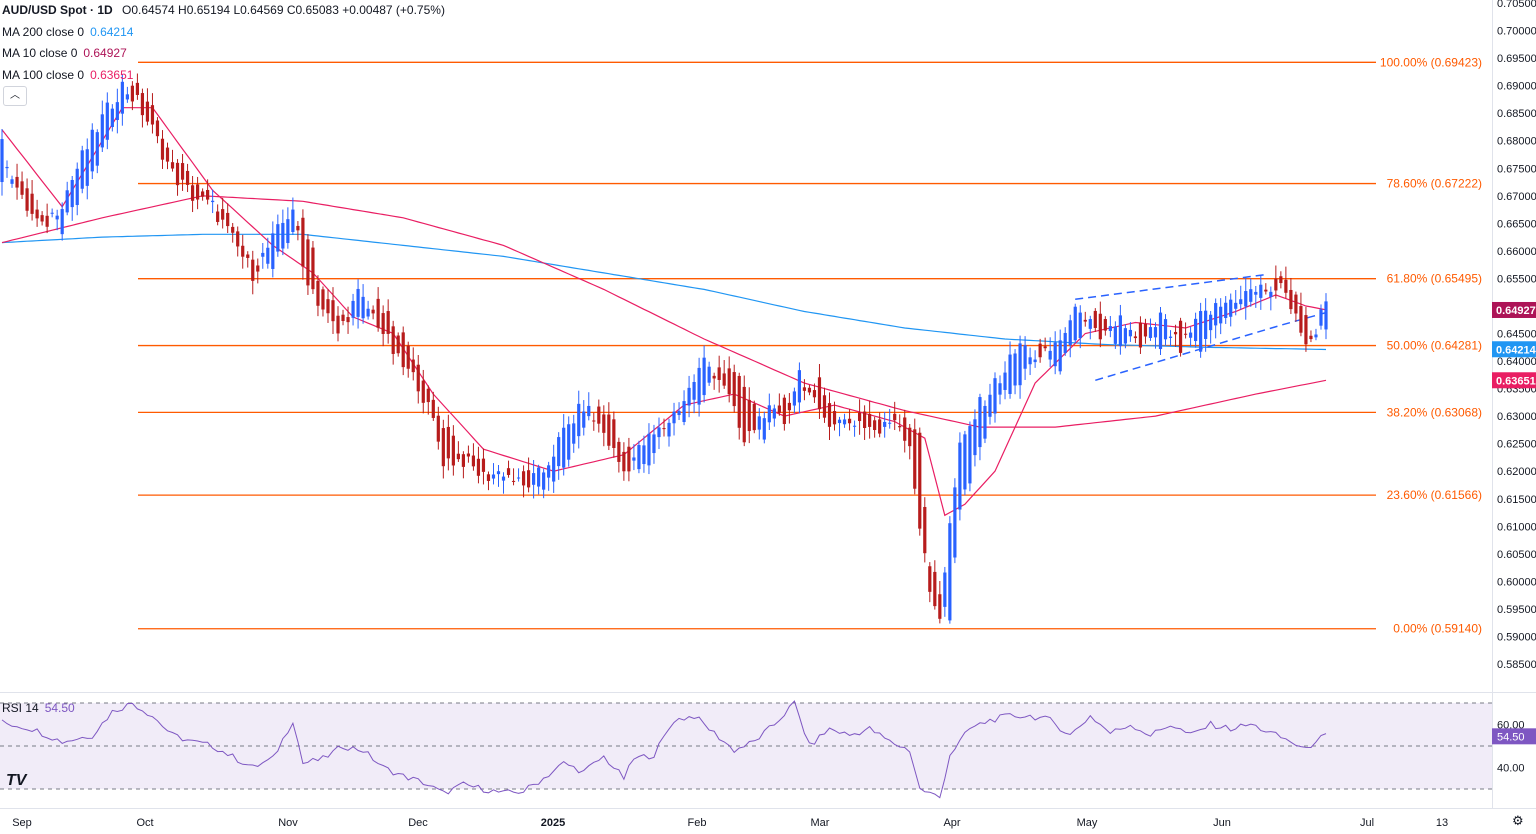 The image size is (1536, 834). I want to click on rsi-tick-label: 40.00, so click(1511, 769).